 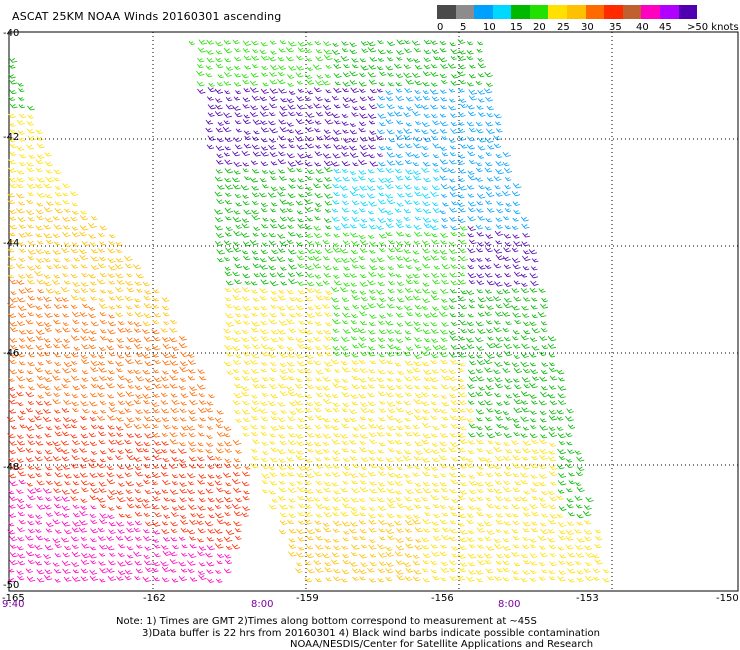 I want to click on legend-label-30: 30, so click(x=587, y=27).